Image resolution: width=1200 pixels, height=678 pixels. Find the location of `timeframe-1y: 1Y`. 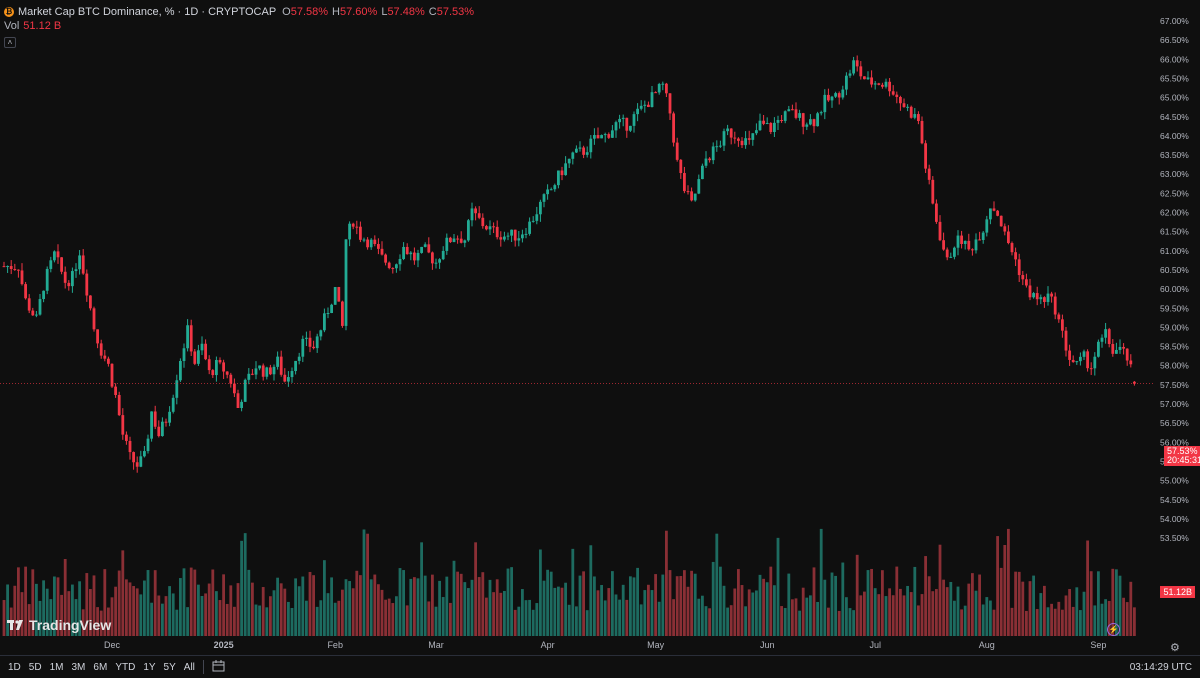

timeframe-1y: 1Y is located at coordinates (149, 667).